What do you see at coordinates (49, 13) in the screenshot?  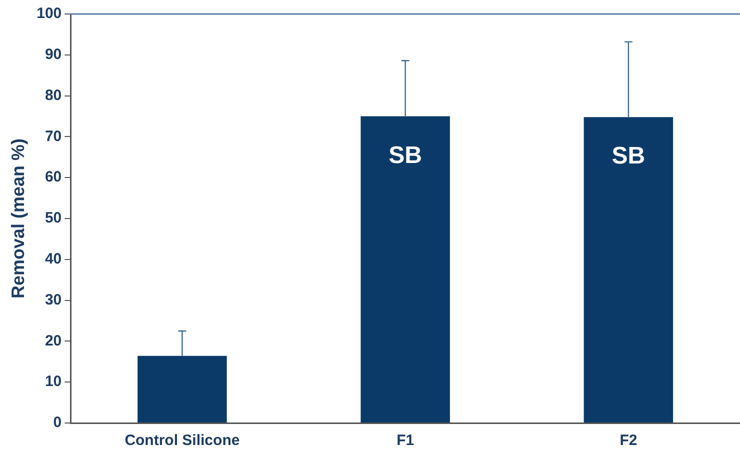 I see `y-tick-label: 100` at bounding box center [49, 13].